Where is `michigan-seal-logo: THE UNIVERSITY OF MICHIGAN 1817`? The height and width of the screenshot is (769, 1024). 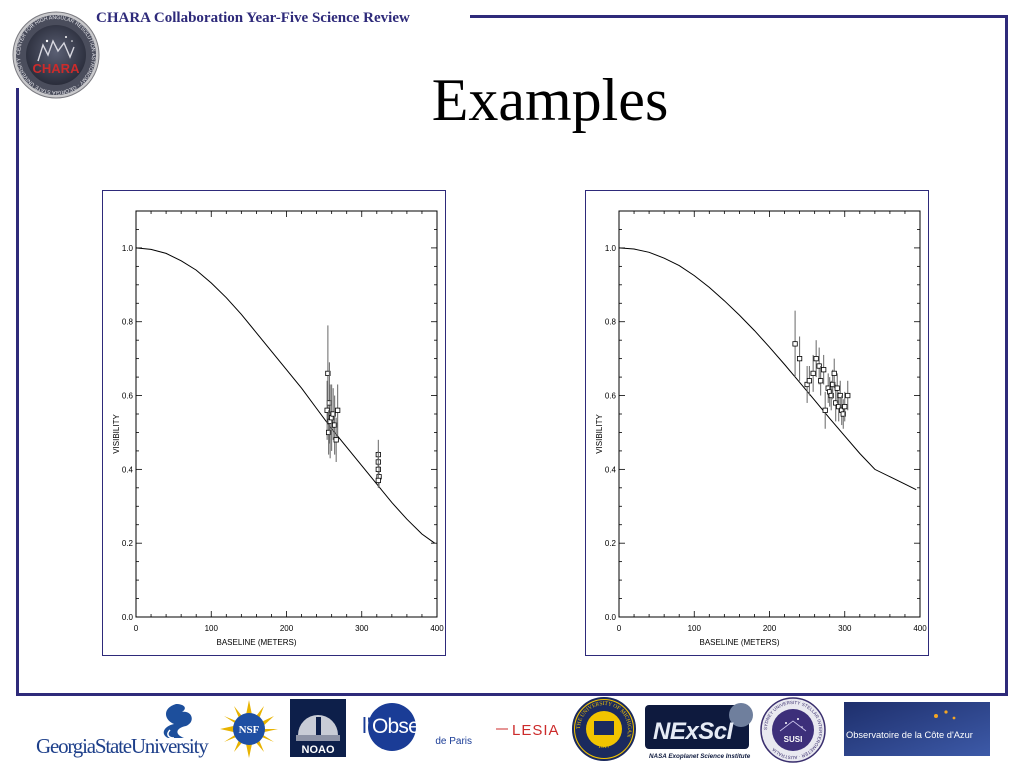 michigan-seal-logo: THE UNIVERSITY OF MICHIGAN 1817 is located at coordinates (604, 729).